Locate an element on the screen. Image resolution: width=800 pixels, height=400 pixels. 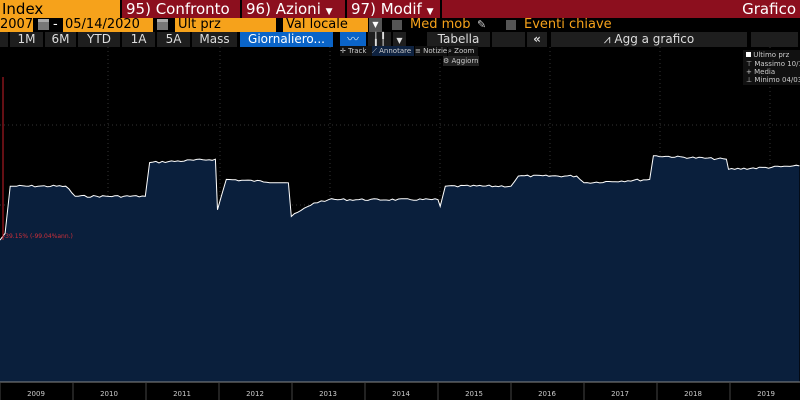
modif-label: 97) Modif is located at coordinates (386, 9).